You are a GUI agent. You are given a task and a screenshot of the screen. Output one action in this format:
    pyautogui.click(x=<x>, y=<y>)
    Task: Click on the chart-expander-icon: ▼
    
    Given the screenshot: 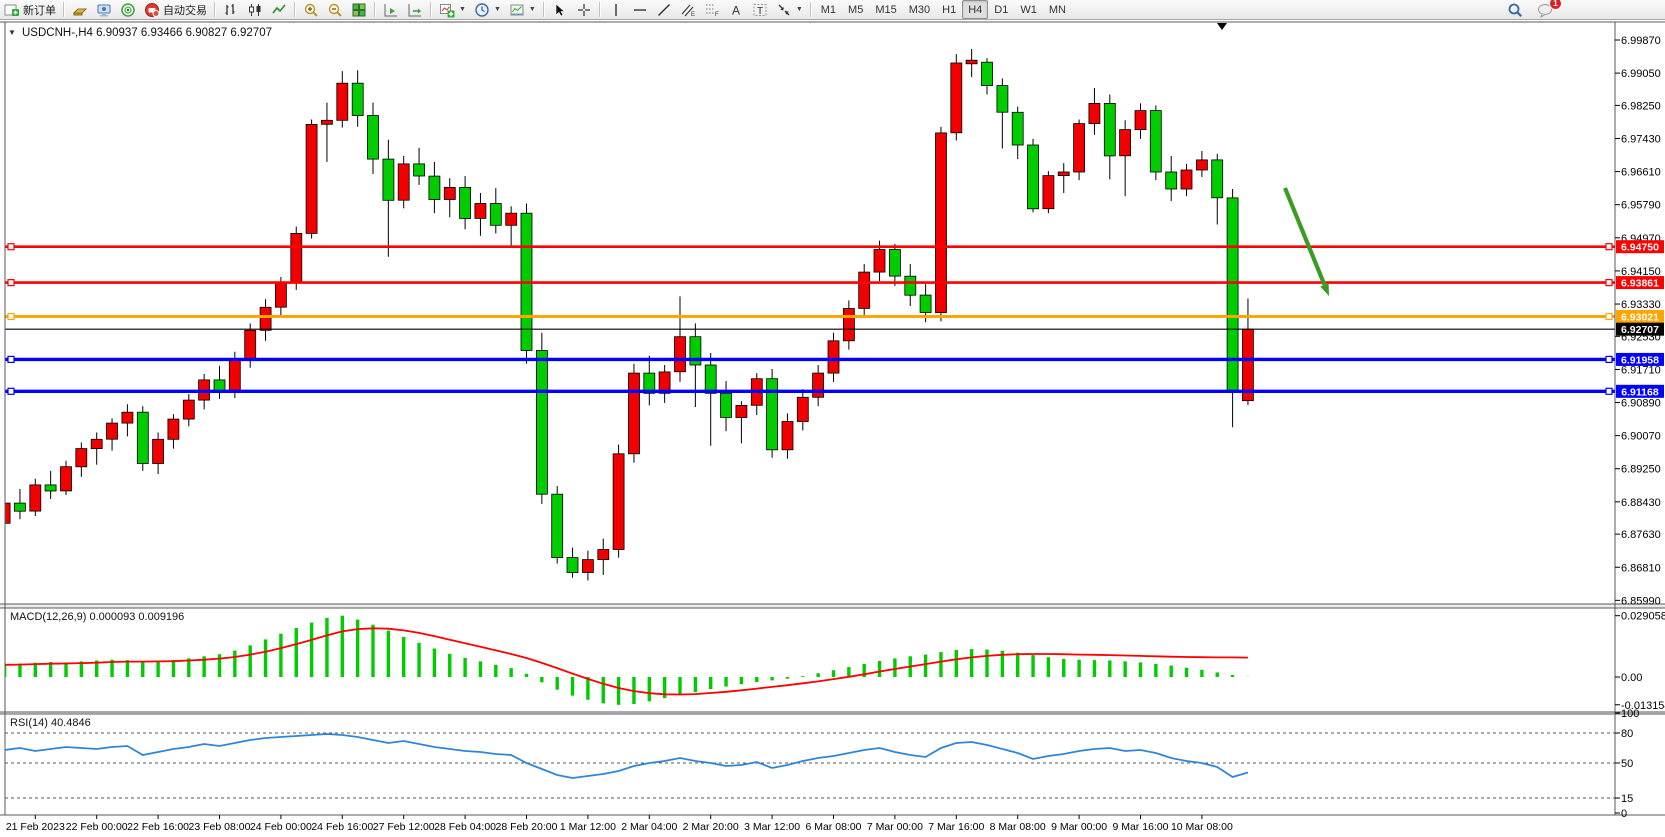 What is the action you would take?
    pyautogui.click(x=12, y=32)
    